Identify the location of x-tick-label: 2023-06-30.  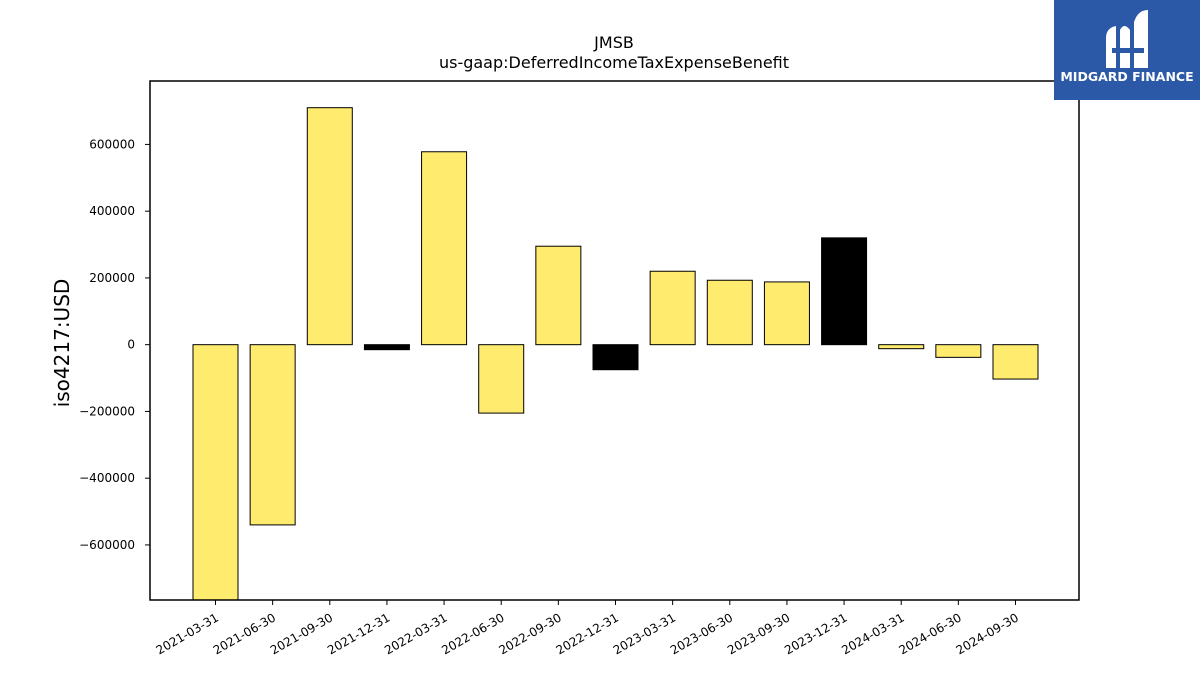
(701, 633).